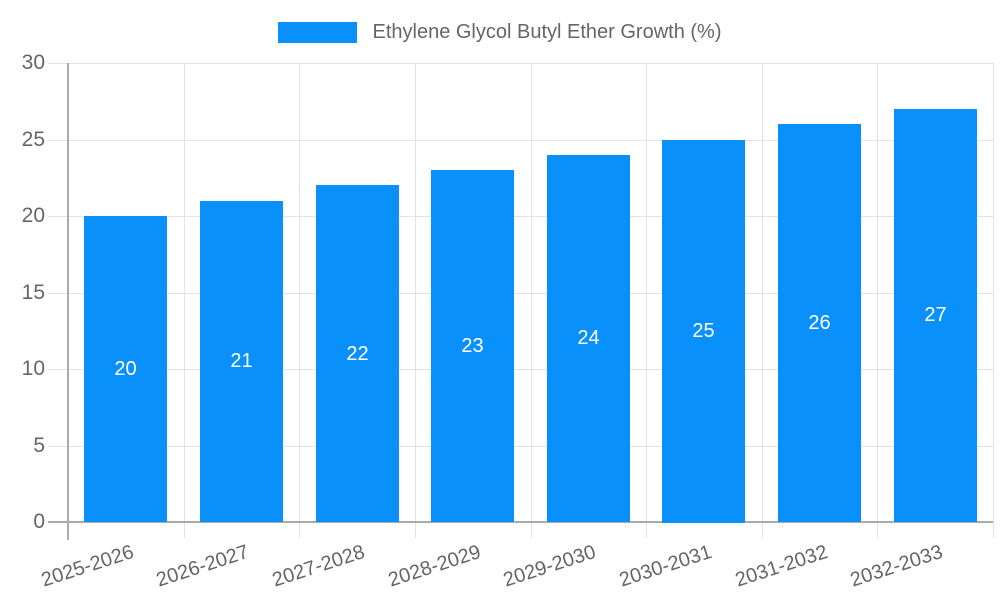 The width and height of the screenshot is (1000, 600). I want to click on legend-label: Ethylene Glycol Butyl Ether Growth (%), so click(547, 31).